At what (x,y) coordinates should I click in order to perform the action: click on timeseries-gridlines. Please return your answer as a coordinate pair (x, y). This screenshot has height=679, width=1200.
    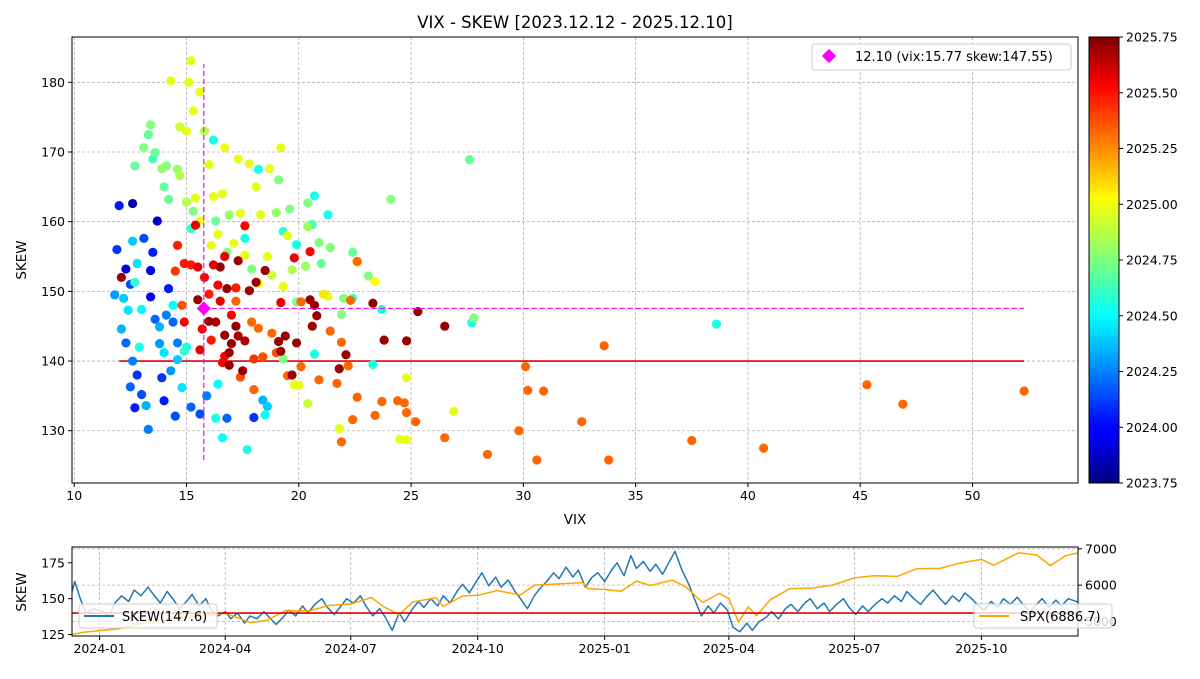
    Looking at the image, I should click on (575, 591).